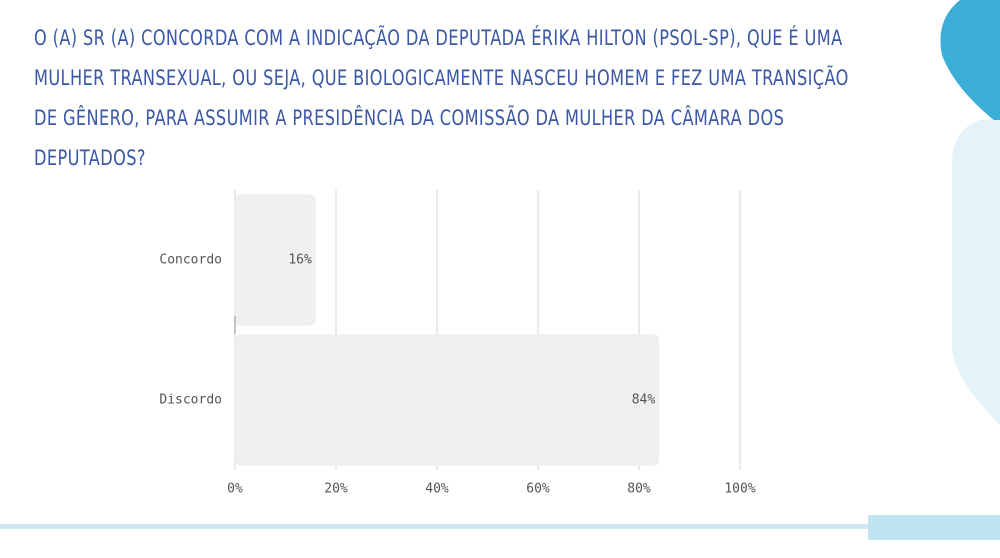 This screenshot has height=558, width=1000. What do you see at coordinates (437, 489) in the screenshot?
I see `x-tick-label: 40%` at bounding box center [437, 489].